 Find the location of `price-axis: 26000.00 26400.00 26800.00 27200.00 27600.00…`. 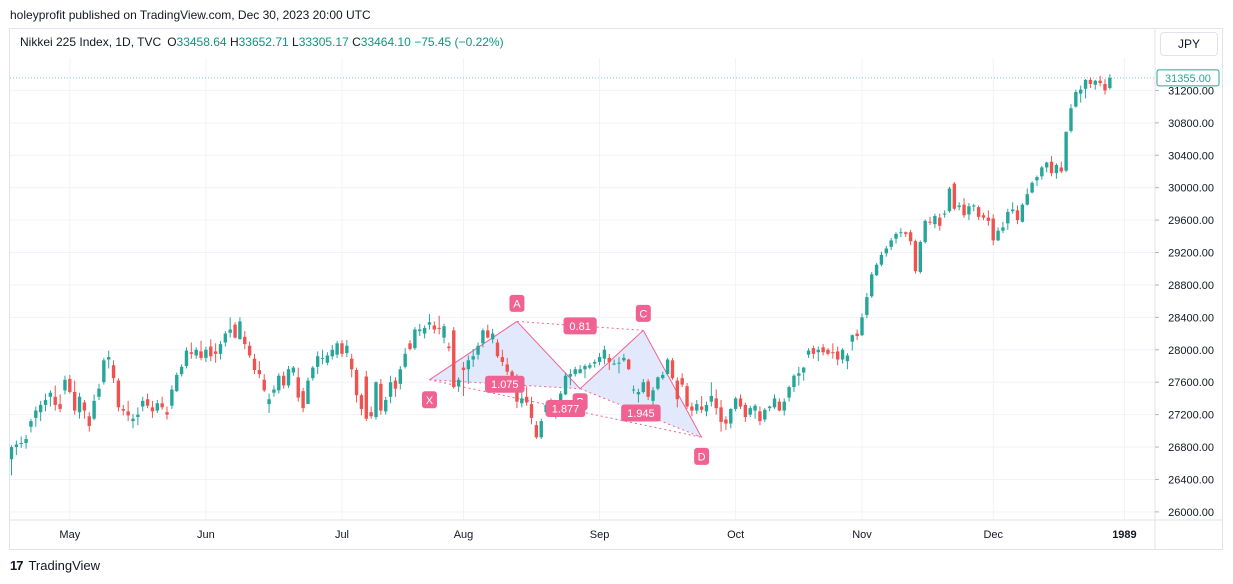

price-axis: 26000.00 26400.00 26800.00 27200.00 27600.00… is located at coordinates (1187, 289).